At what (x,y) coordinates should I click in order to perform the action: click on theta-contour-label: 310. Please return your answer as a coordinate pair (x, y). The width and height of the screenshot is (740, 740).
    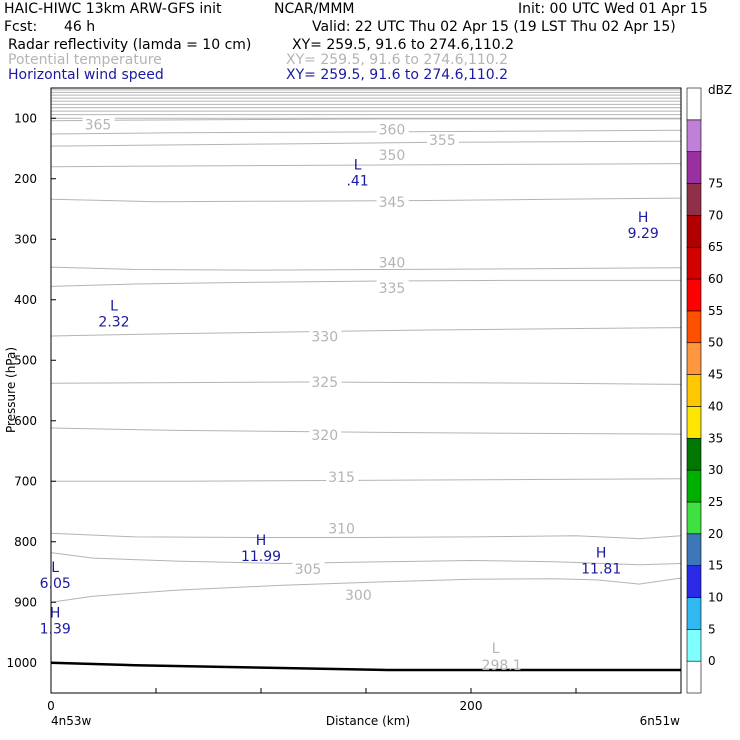
    Looking at the image, I should click on (341, 530).